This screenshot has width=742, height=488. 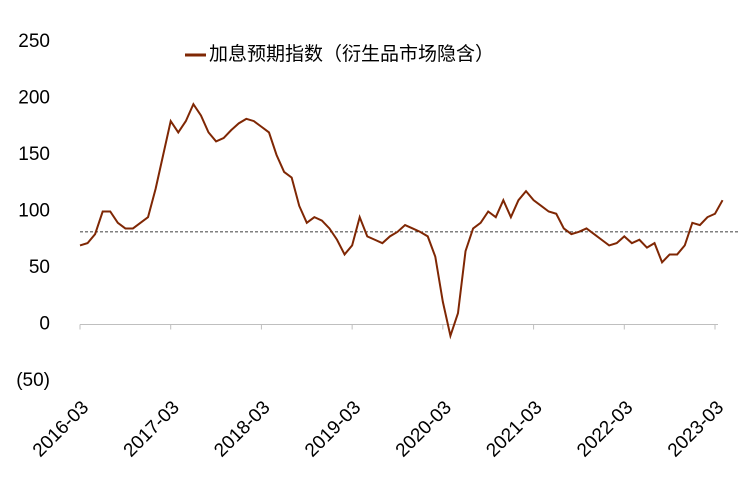 What do you see at coordinates (514, 429) in the screenshot?
I see `x-tick-label: 2021-03` at bounding box center [514, 429].